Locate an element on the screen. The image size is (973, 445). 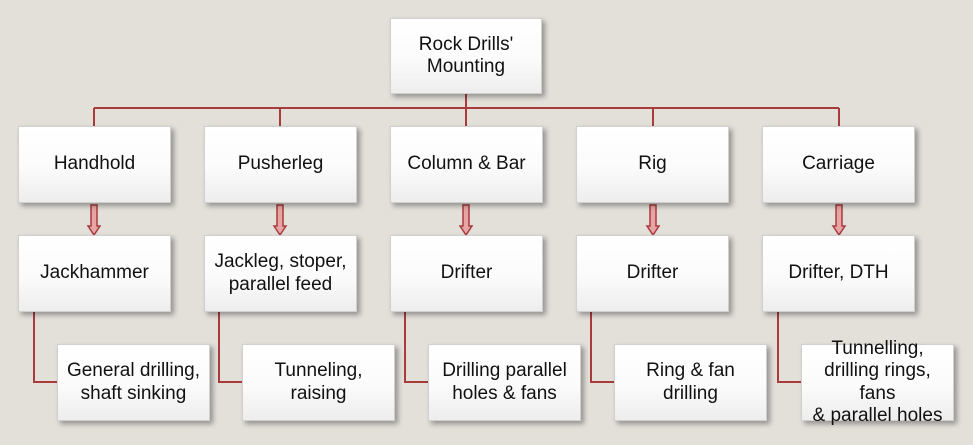
mounting-label: Column & Bar is located at coordinates (466, 164).